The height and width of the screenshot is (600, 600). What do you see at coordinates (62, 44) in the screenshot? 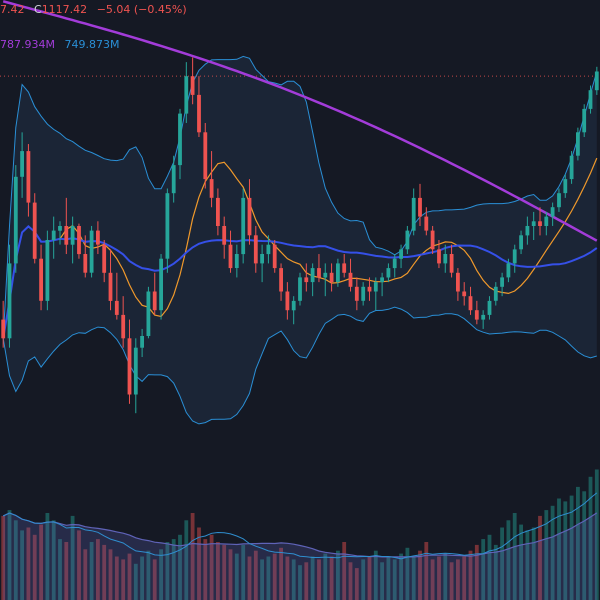
I see `volume-ma-legend: 787.934M 749.873M` at bounding box center [62, 44].